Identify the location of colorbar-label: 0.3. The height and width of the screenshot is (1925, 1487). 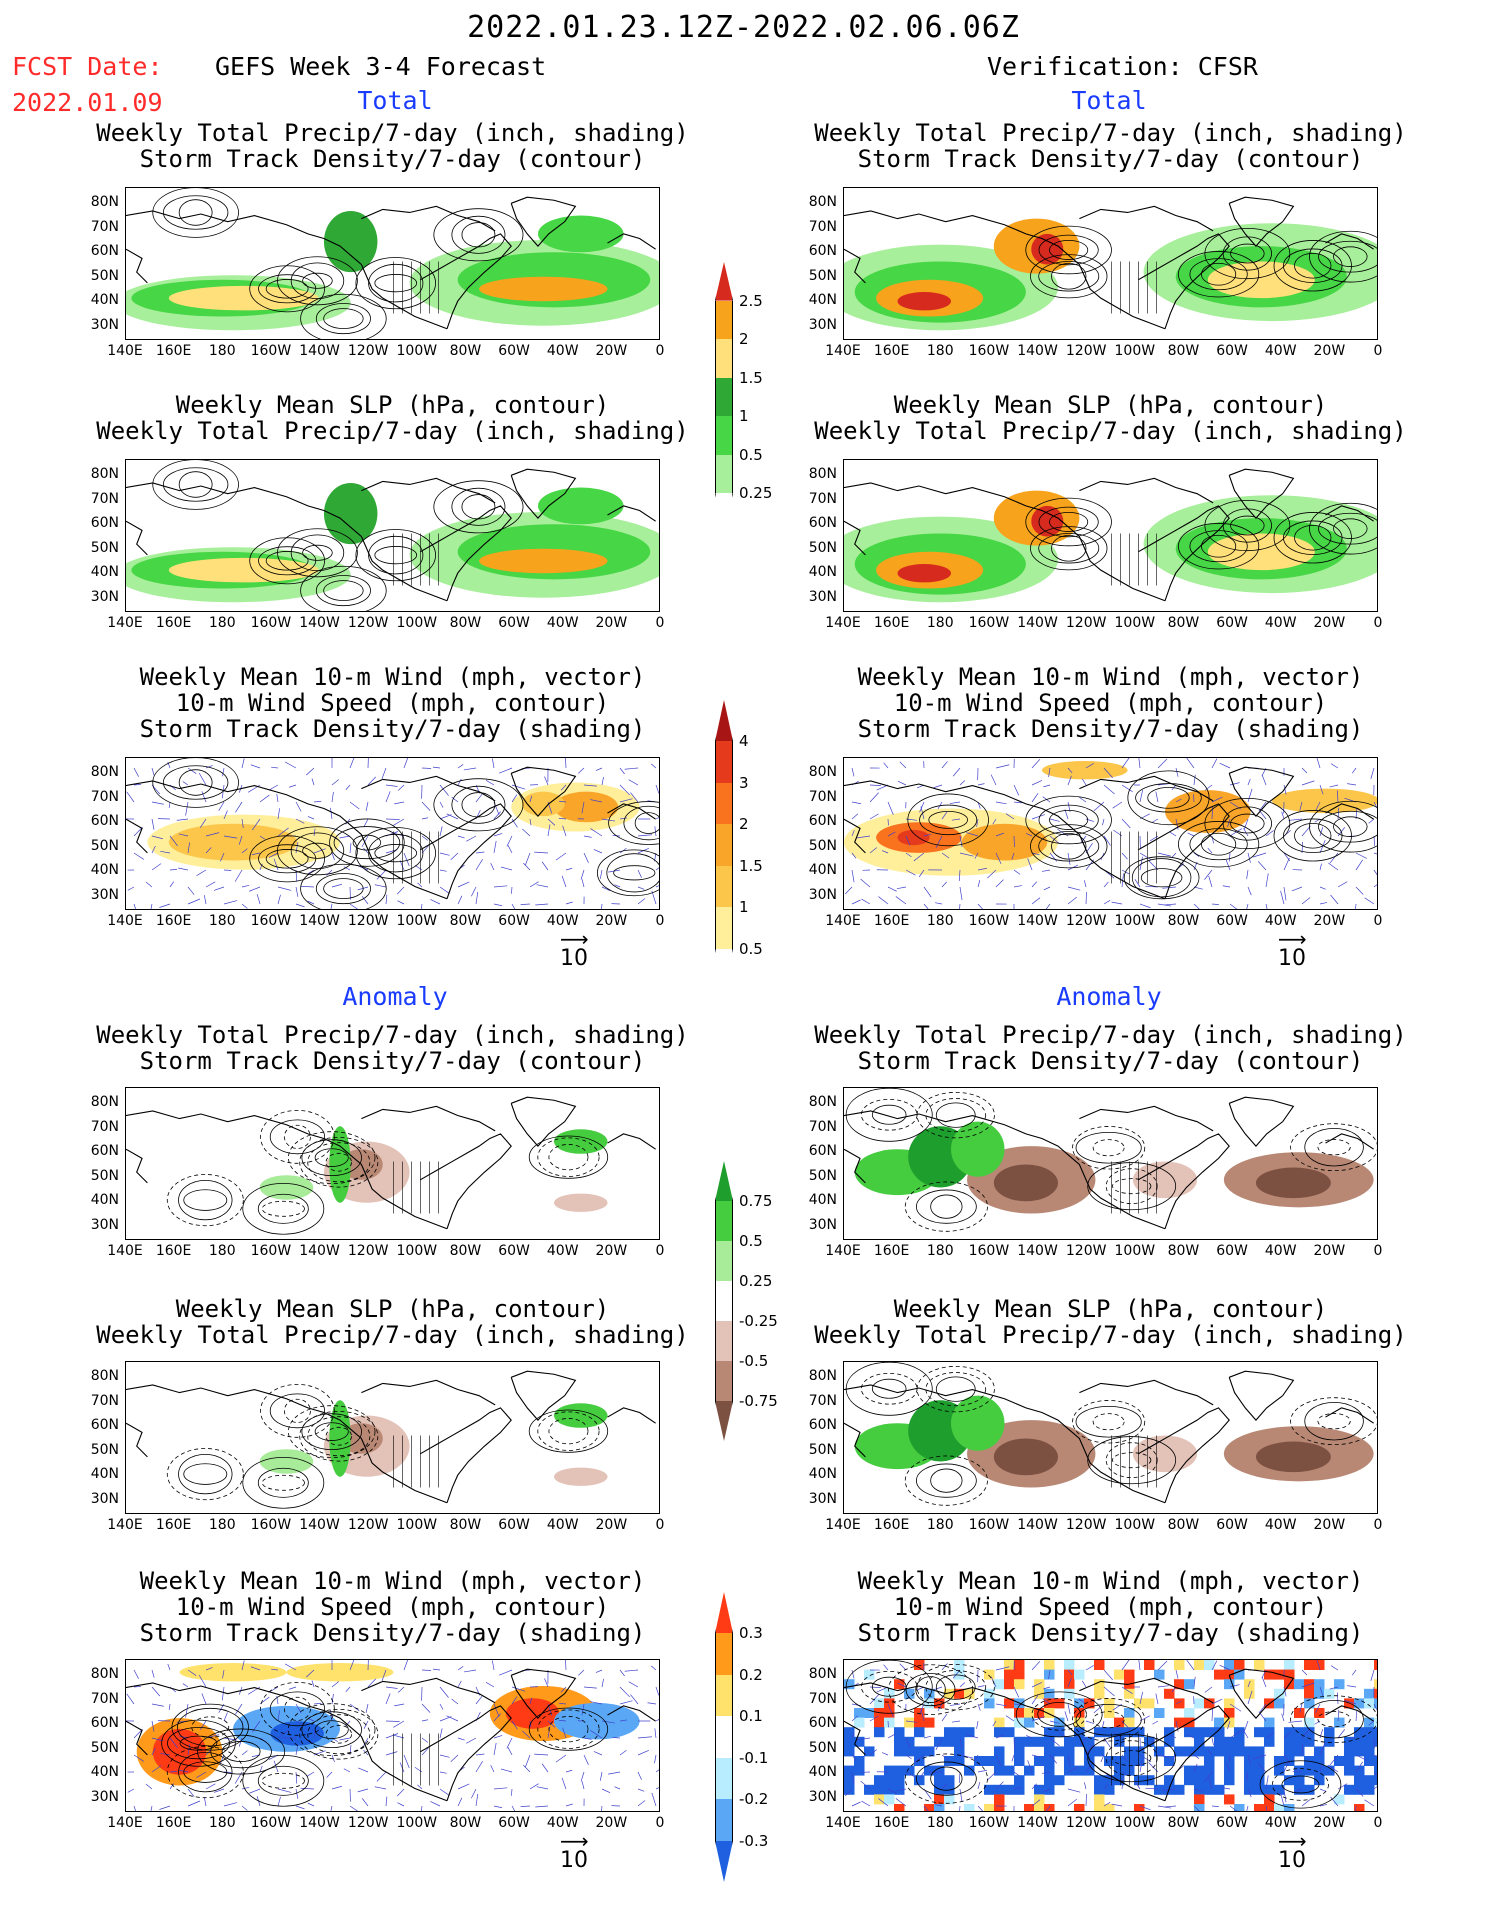
(751, 1633).